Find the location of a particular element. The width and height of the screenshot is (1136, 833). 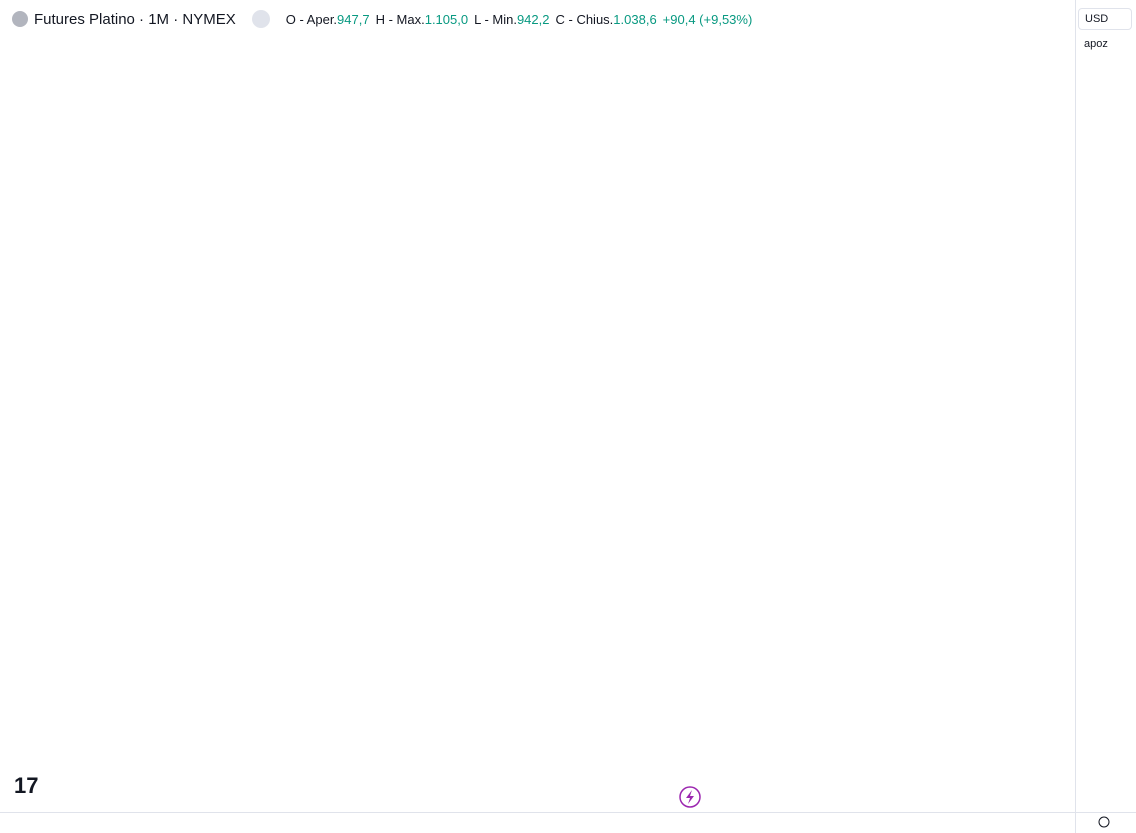

menu-button is located at coordinates (260, 19).